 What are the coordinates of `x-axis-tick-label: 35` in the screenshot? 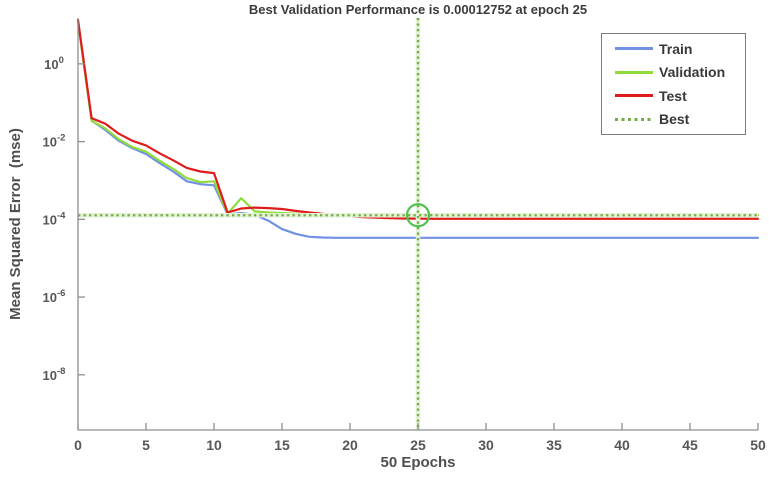 It's located at (554, 445).